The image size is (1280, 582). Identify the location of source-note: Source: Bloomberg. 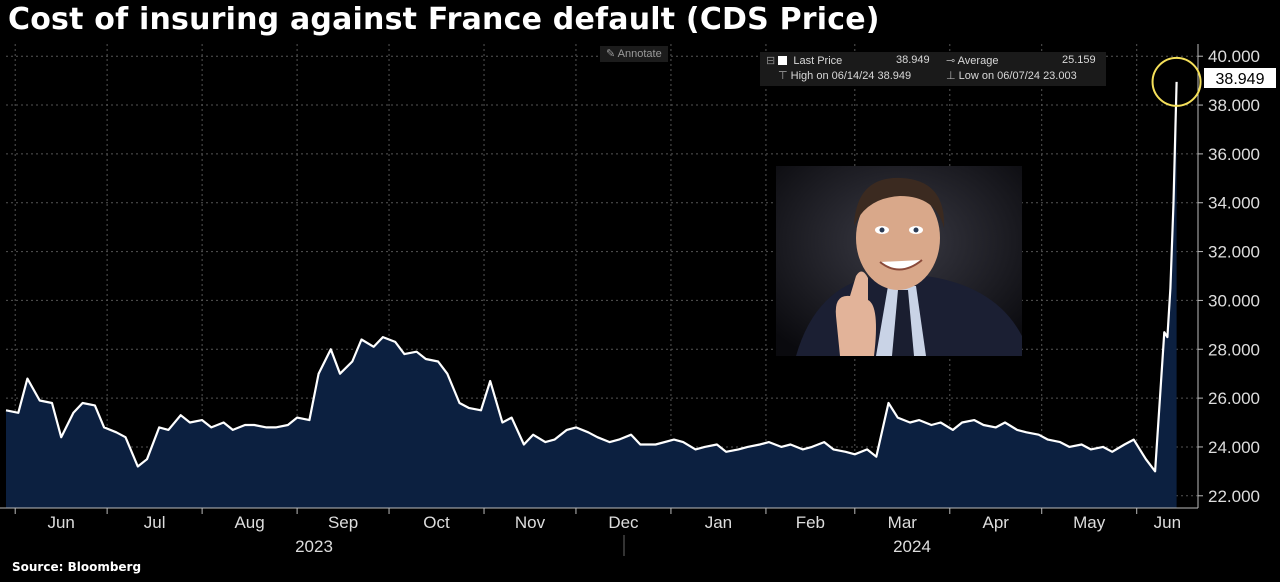
(77, 567).